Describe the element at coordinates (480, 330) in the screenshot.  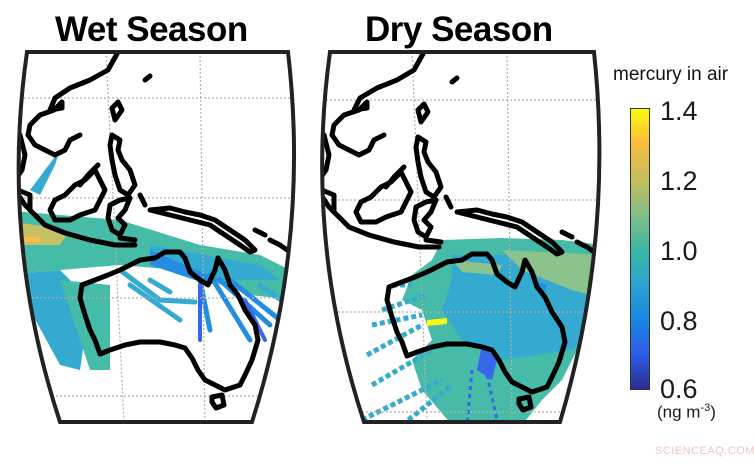
I see `mercury-data-dry` at that location.